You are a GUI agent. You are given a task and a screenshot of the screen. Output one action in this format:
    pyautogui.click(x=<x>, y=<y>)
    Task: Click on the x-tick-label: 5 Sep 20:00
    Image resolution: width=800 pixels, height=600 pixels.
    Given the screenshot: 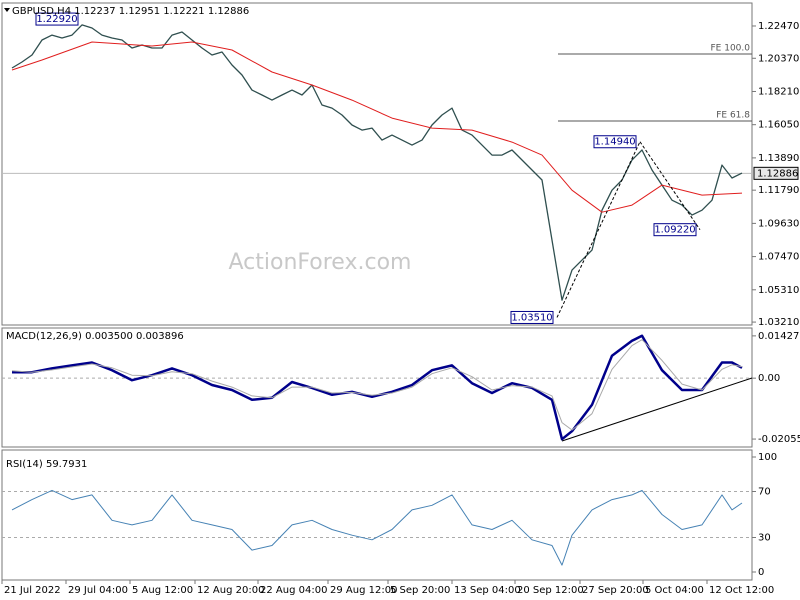 What is the action you would take?
    pyautogui.click(x=420, y=590)
    